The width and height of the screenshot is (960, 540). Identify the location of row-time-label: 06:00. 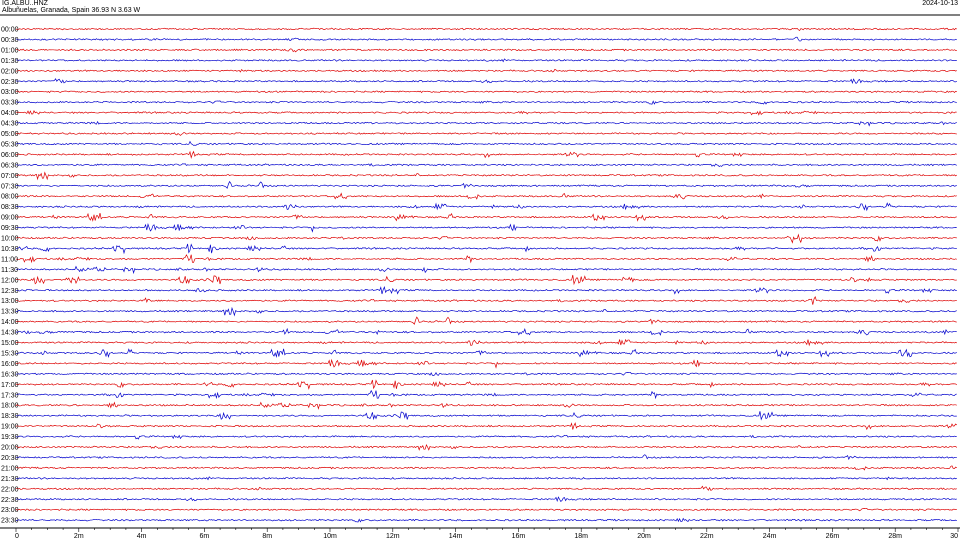
(10, 155).